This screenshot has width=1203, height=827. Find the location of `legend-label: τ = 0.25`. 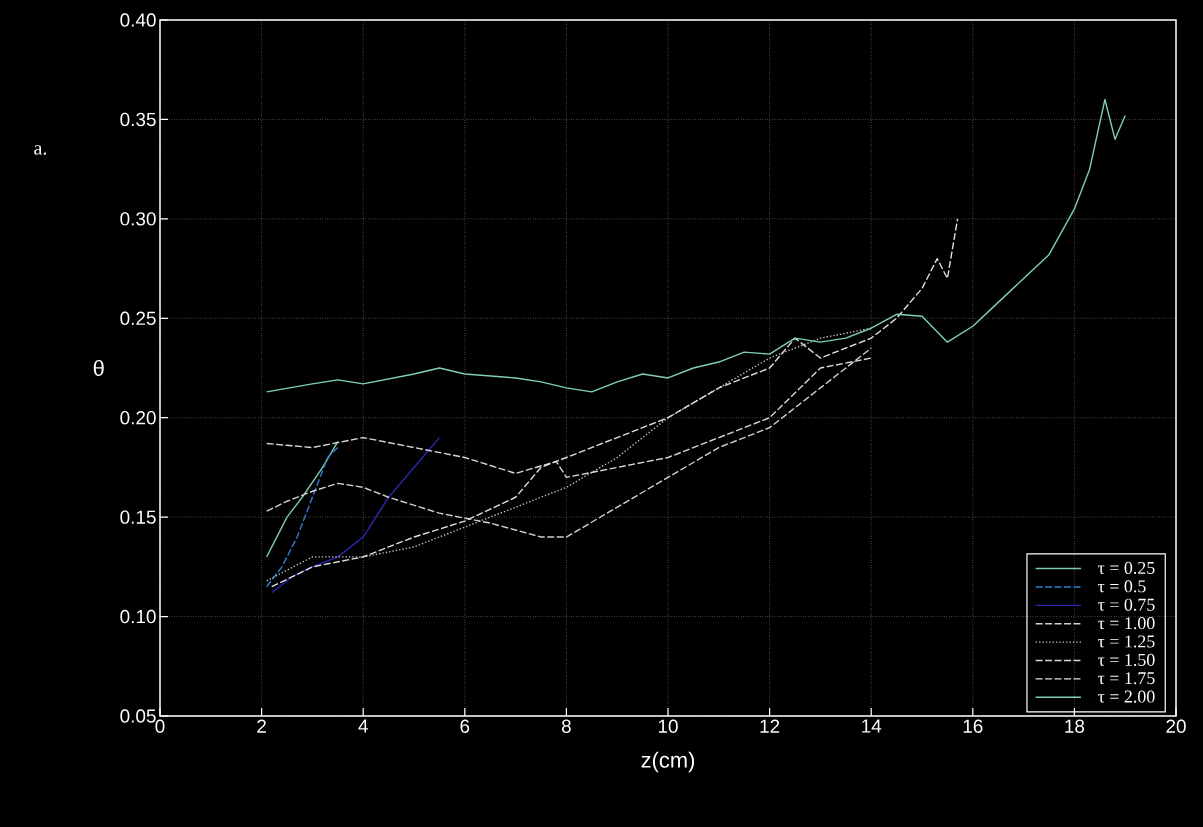

legend-label: τ = 0.25 is located at coordinates (1126, 568).